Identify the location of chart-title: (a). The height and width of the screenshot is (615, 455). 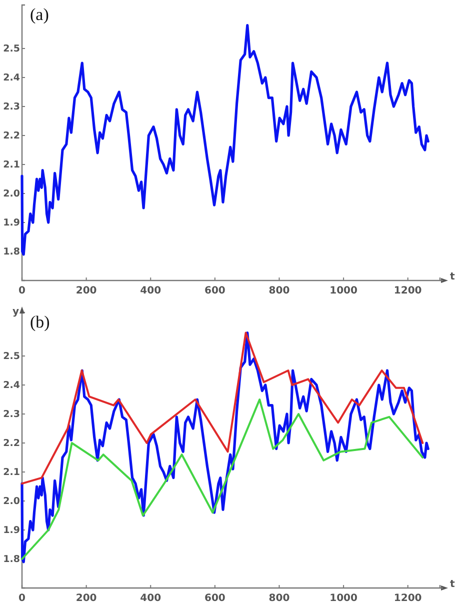
(39, 14).